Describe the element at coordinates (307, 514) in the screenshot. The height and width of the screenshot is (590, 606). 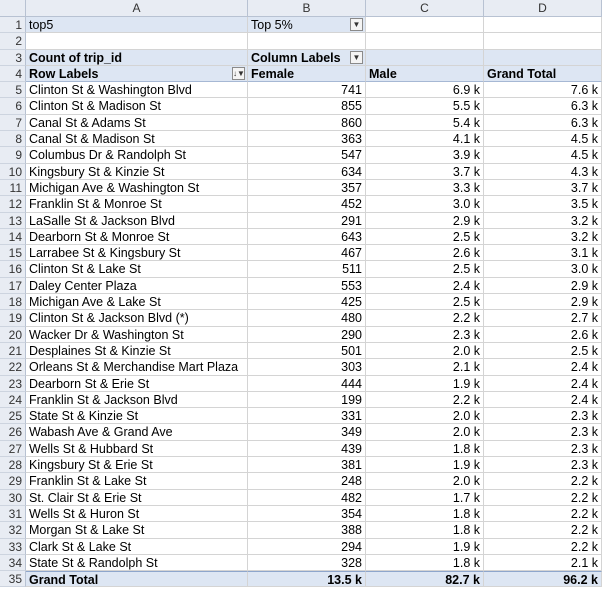
I see `female-count: 354` at that location.